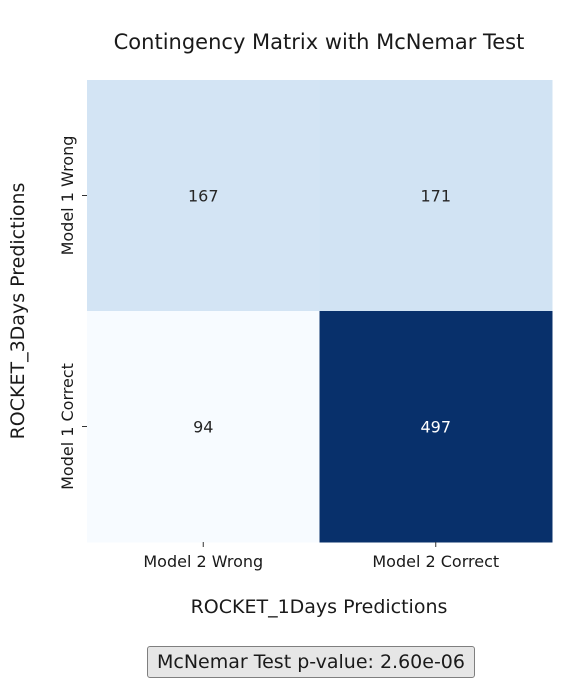 This screenshot has height=682, width=561. Describe the element at coordinates (67, 196) in the screenshot. I see `y-tick-label: Model 1 Wrong` at that location.